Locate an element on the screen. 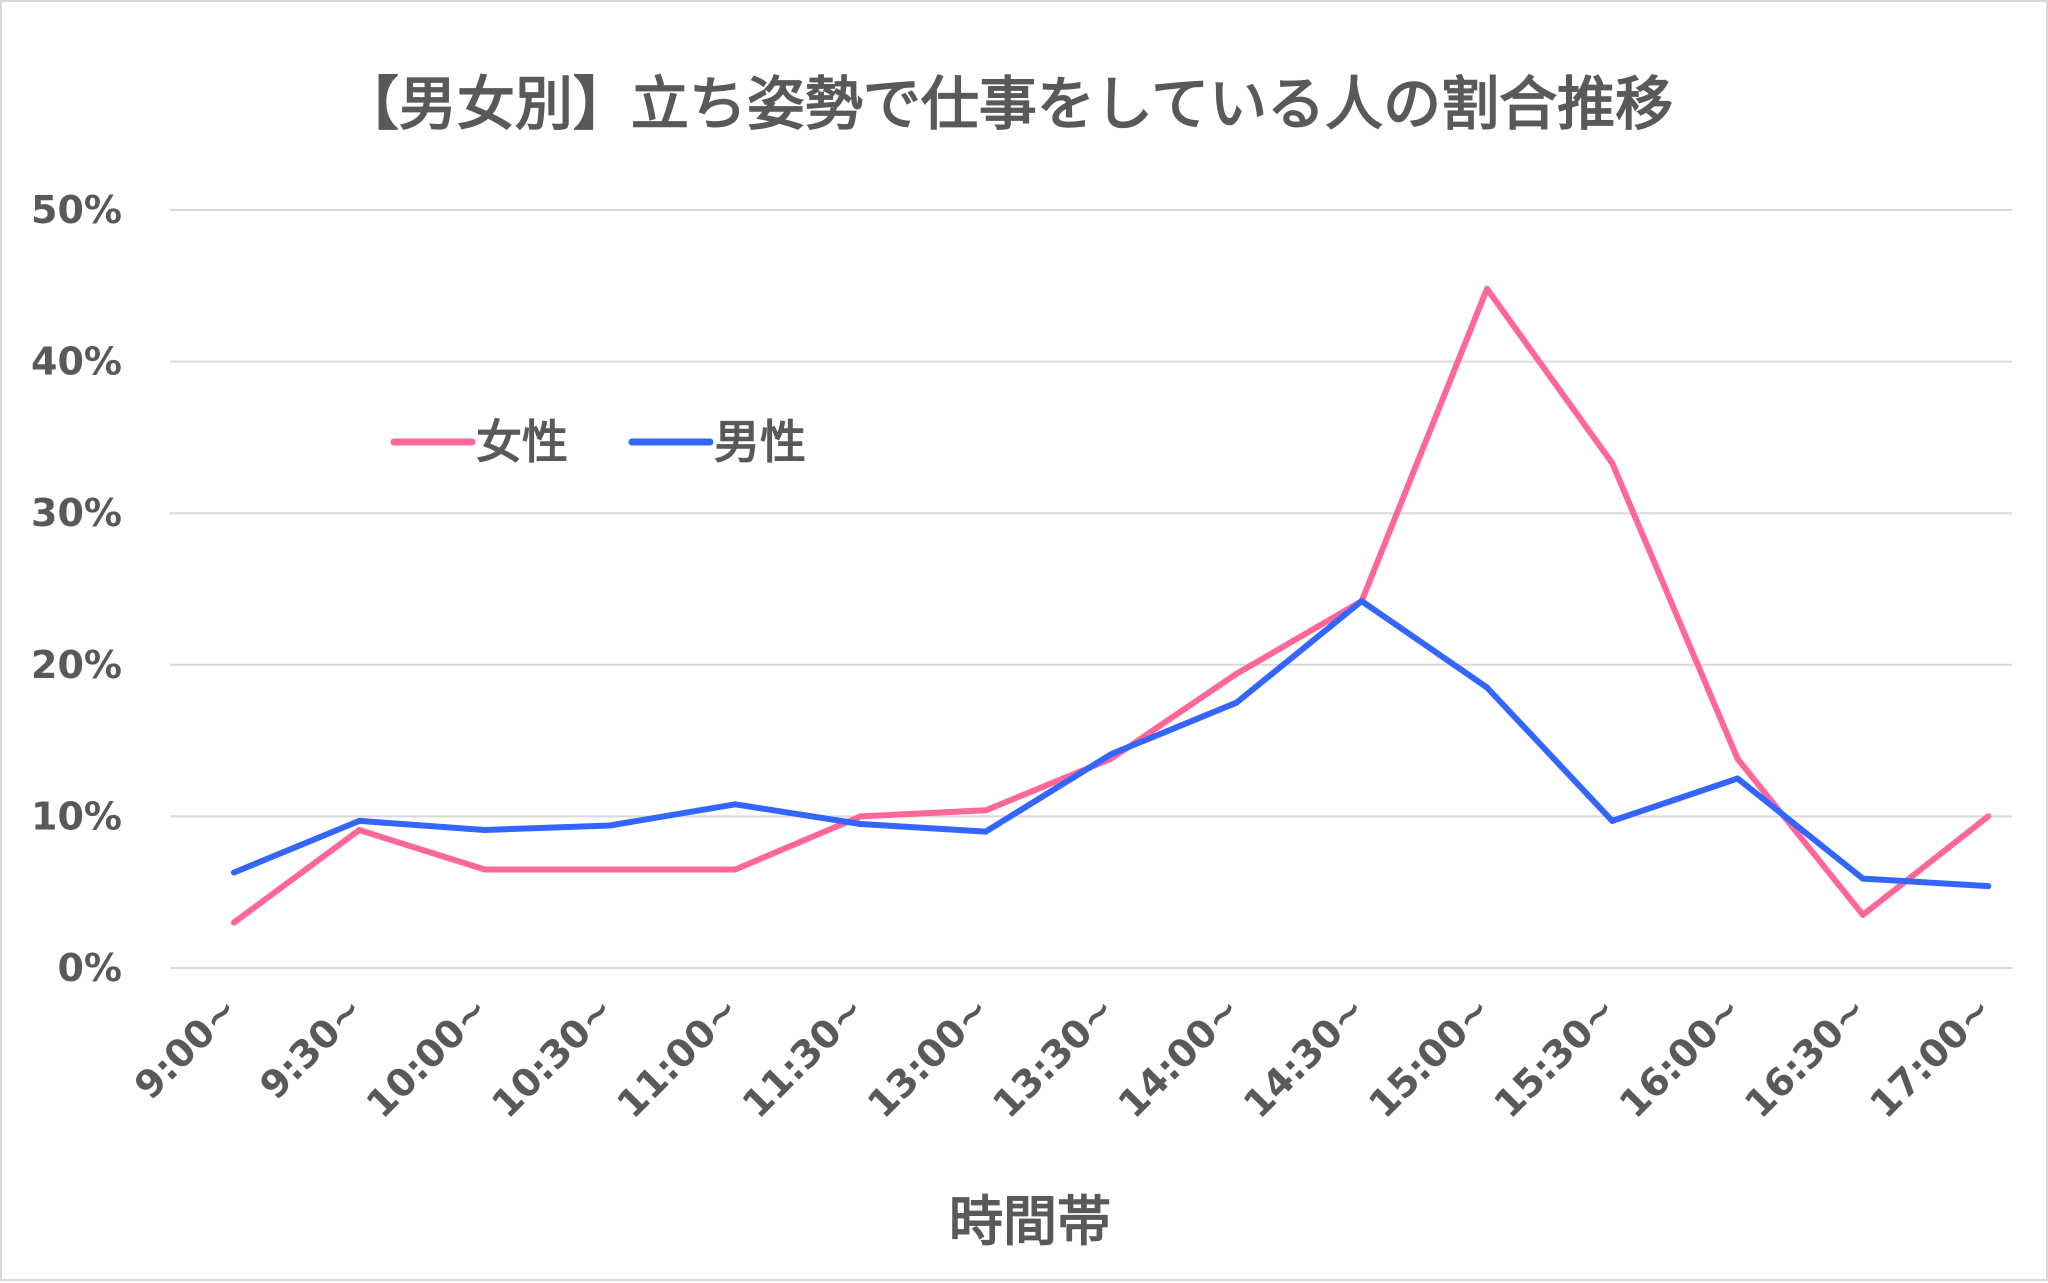 The width and height of the screenshot is (2048, 1283). x-tick-label: 10:00~ is located at coordinates (427, 1056).